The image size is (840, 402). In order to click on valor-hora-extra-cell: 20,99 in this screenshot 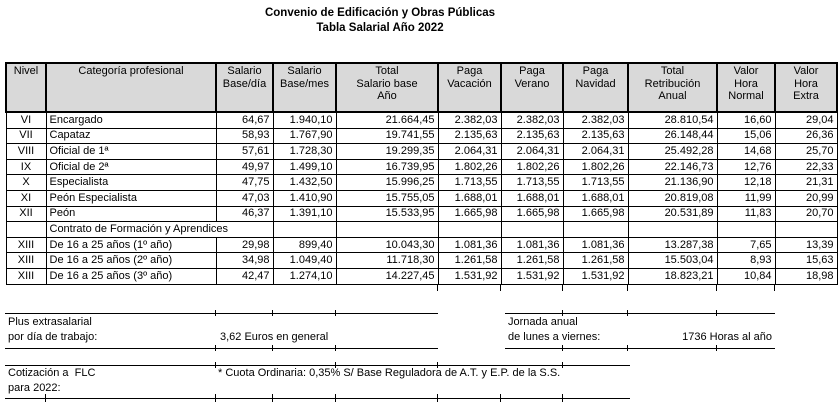, I will do `click(806, 198)`.